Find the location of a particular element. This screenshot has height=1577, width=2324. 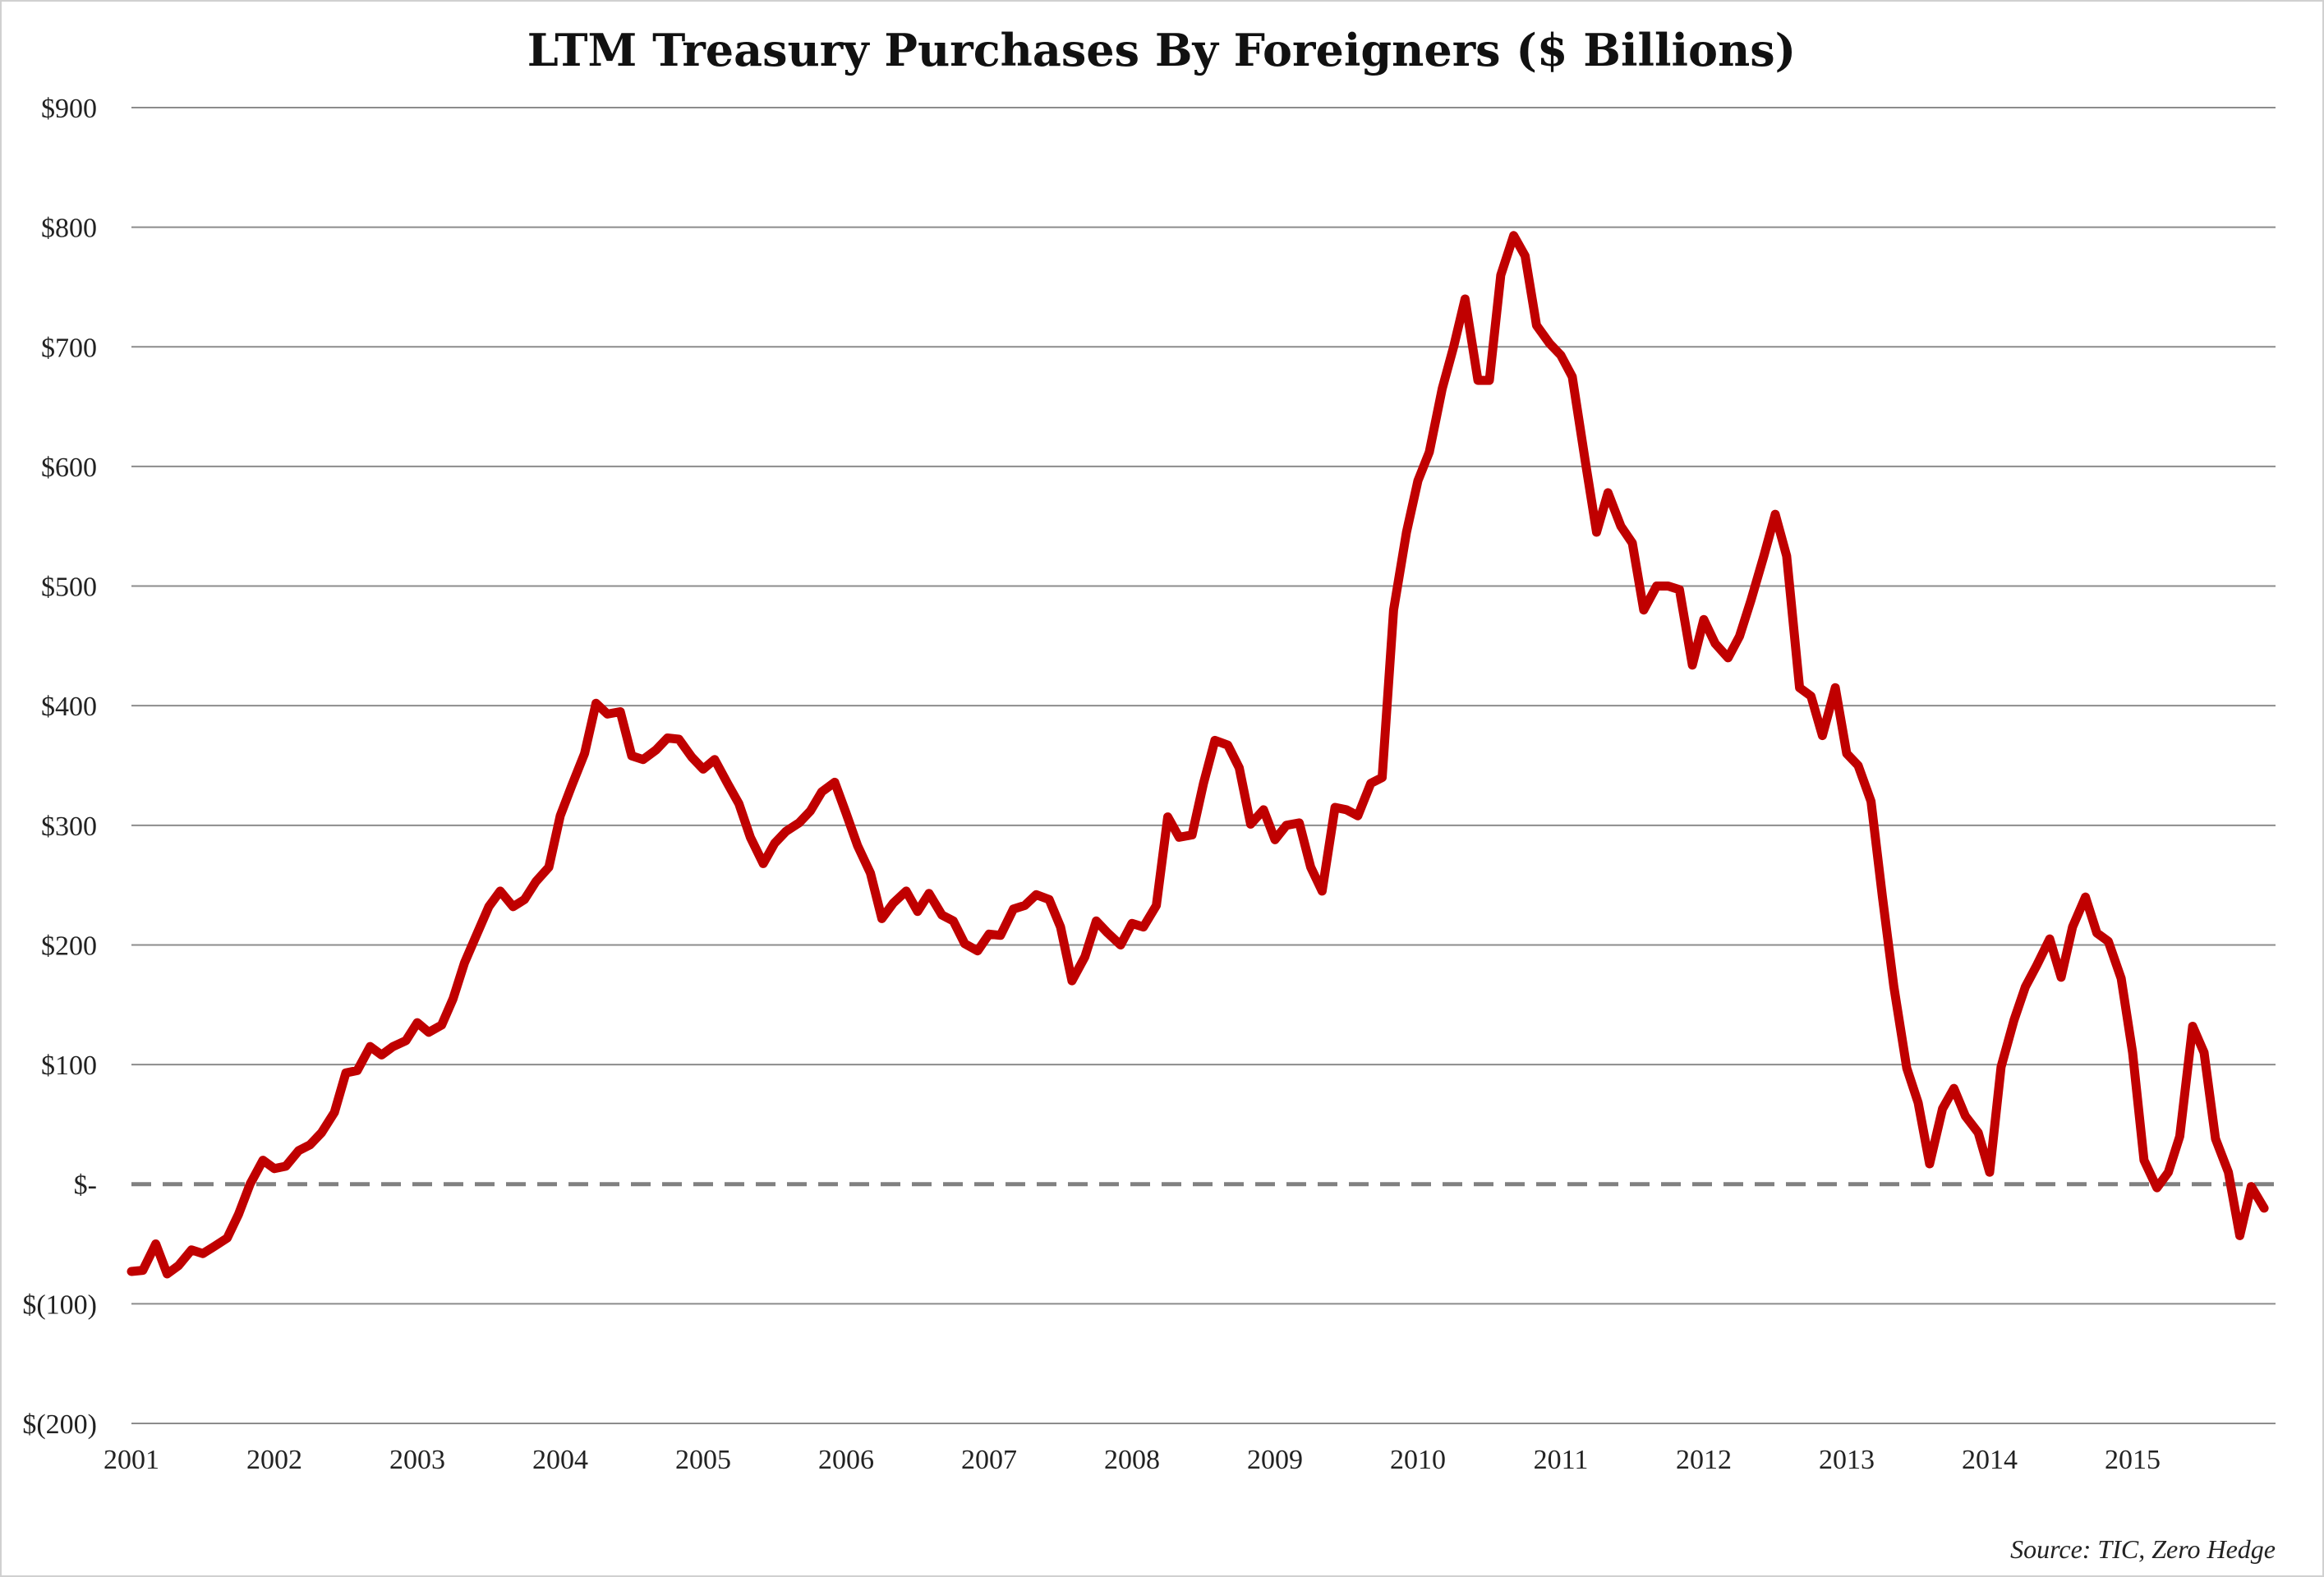

y-tick-label: $300 is located at coordinates (69, 827).